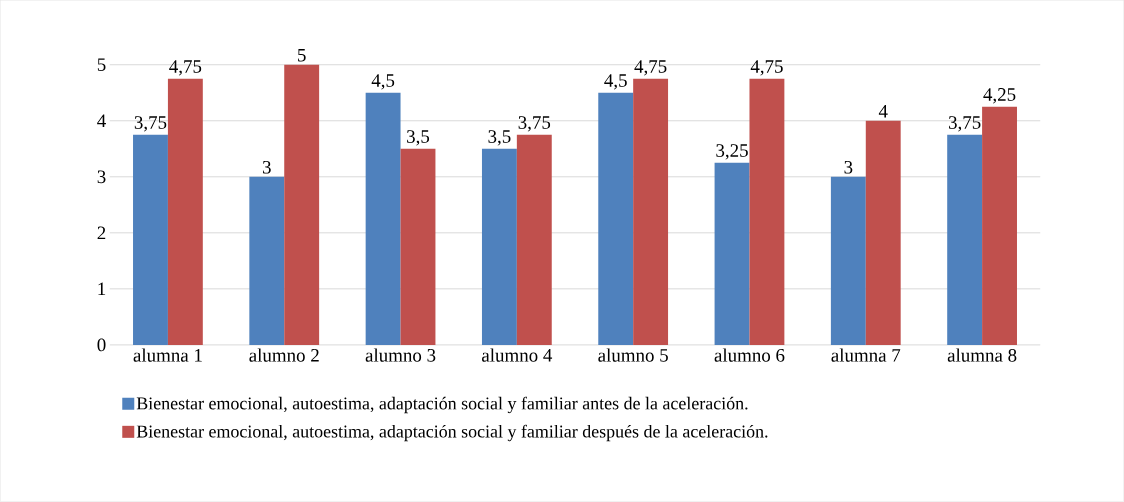 Image resolution: width=1124 pixels, height=502 pixels. I want to click on data-label: 4,25, so click(999, 96).